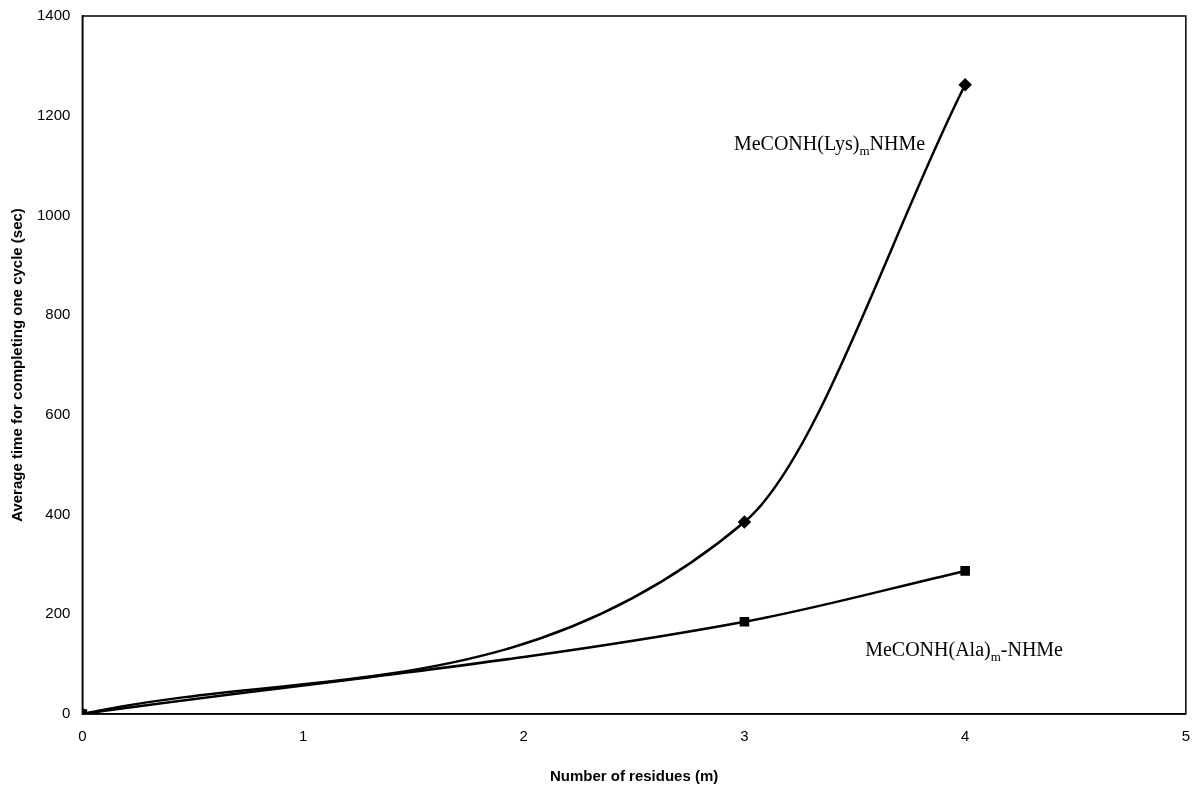 This screenshot has width=1198, height=795. Describe the element at coordinates (1185, 736) in the screenshot. I see `x-tick-label: 5` at that location.